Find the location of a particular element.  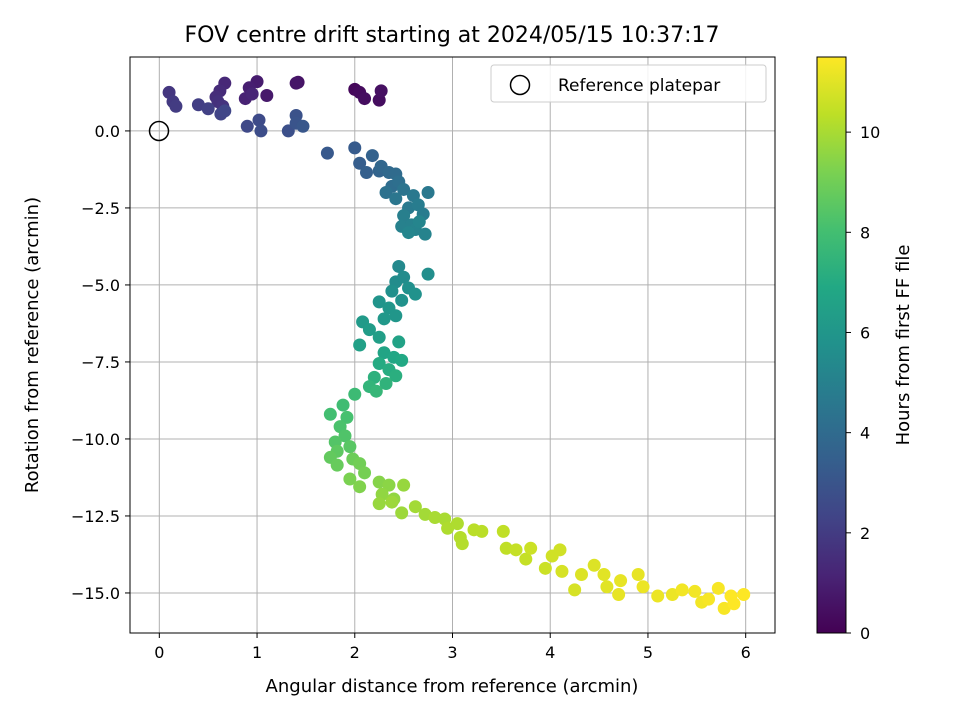

x-tick-label: 2 is located at coordinates (355, 652).